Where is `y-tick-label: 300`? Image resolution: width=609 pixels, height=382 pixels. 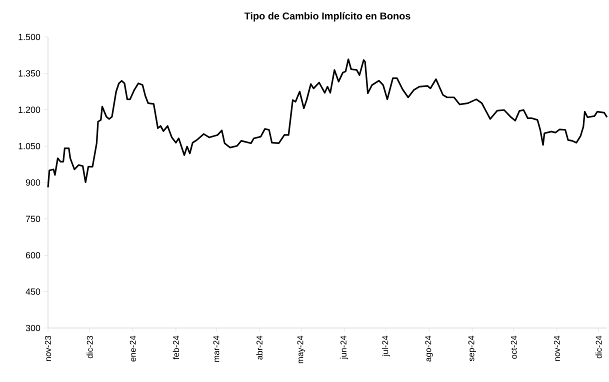 y-tick-label: 300 is located at coordinates (33, 328).